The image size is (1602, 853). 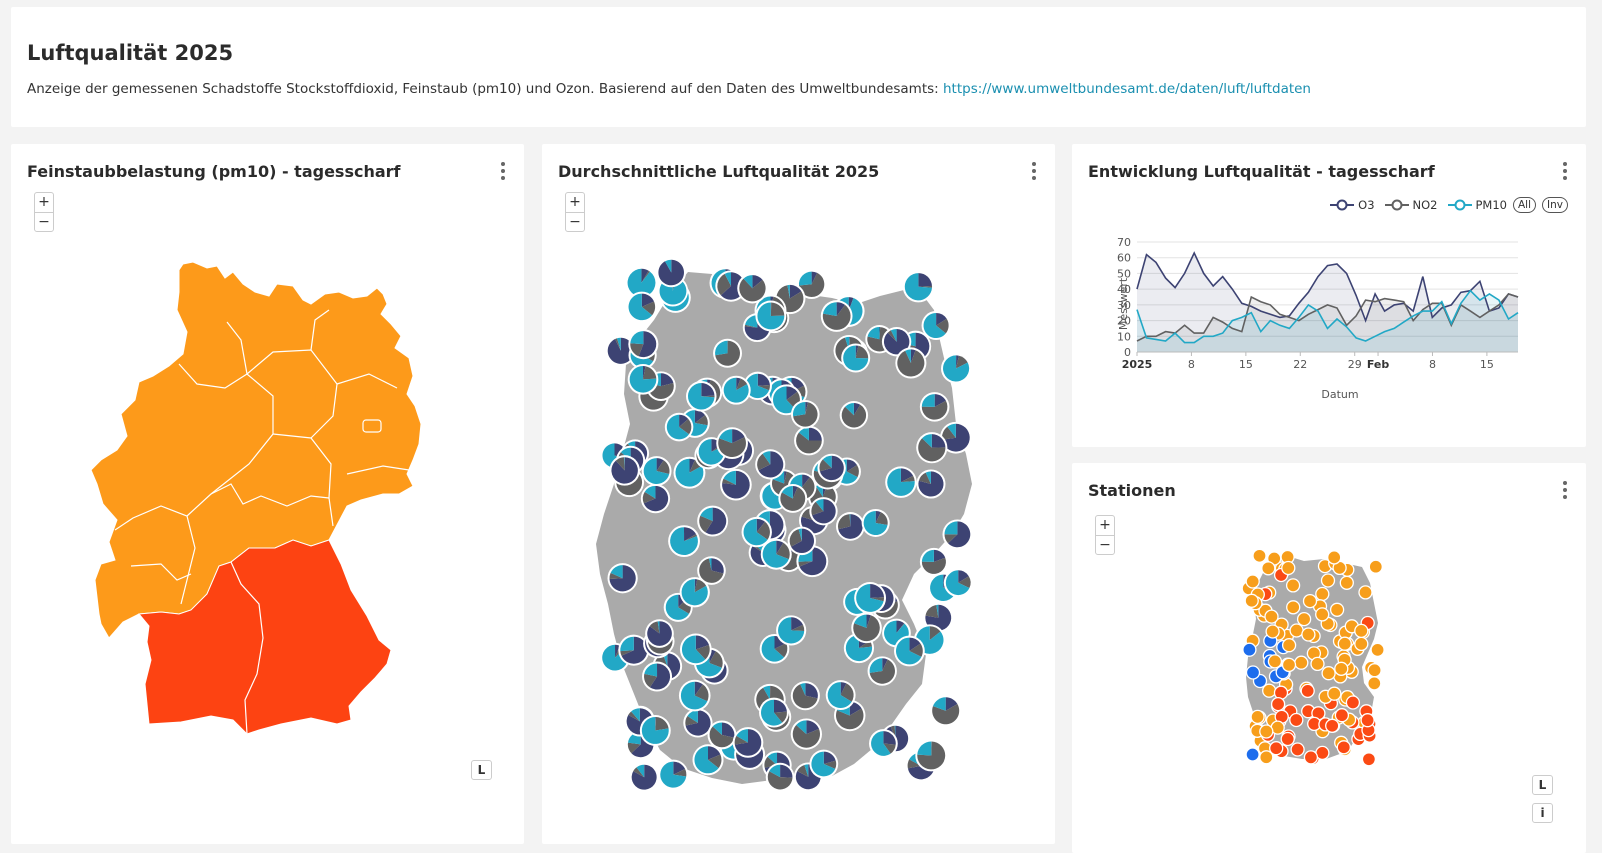 I want to click on info-button: i, so click(x=1542, y=813).